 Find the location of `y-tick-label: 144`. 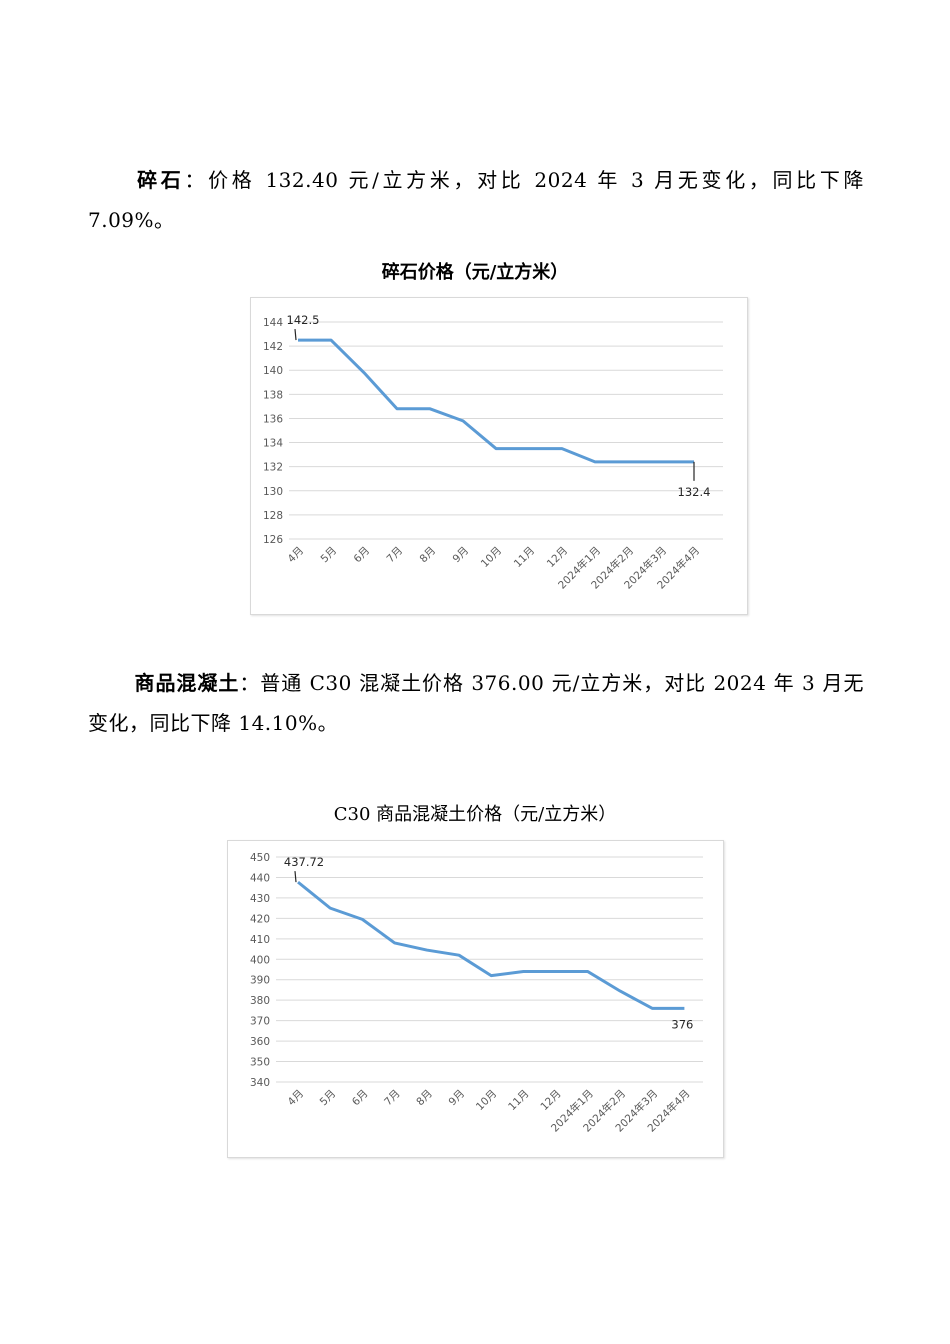

y-tick-label: 144 is located at coordinates (273, 323).